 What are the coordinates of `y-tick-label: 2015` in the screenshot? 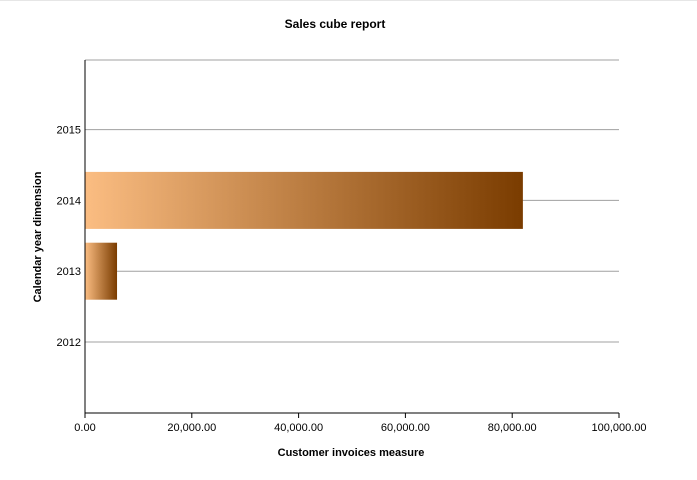 It's located at (69, 131).